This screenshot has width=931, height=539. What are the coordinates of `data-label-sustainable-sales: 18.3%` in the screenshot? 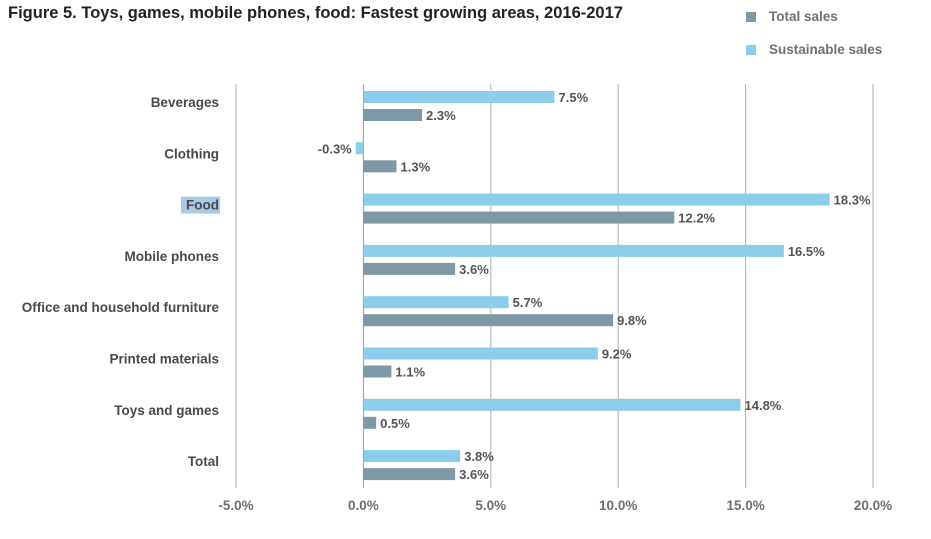 It's located at (852, 200).